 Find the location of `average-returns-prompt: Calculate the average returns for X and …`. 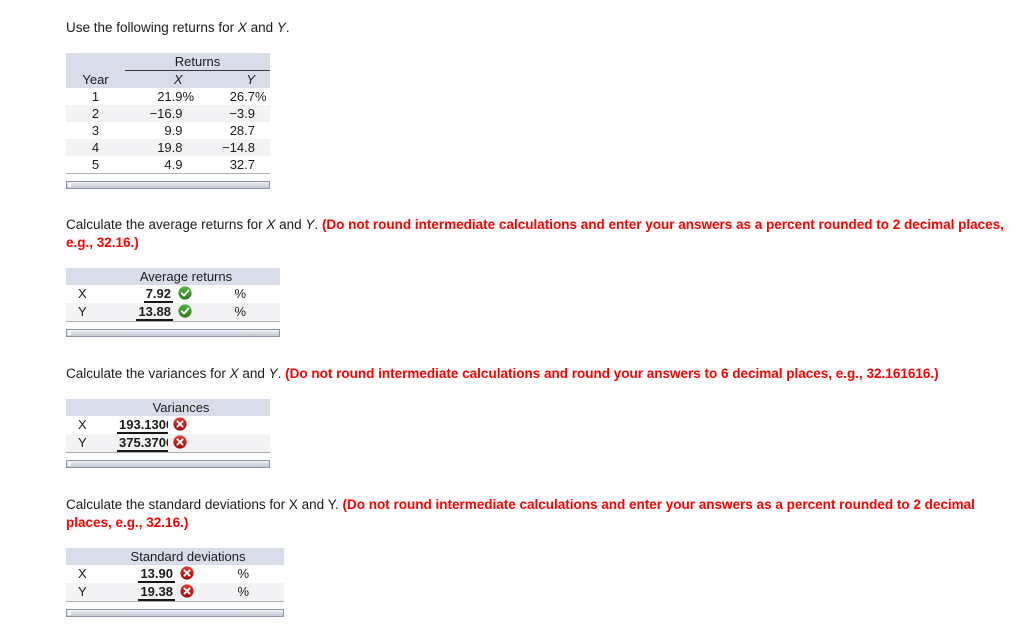

average-returns-prompt: Calculate the average returns for X and … is located at coordinates (535, 233).